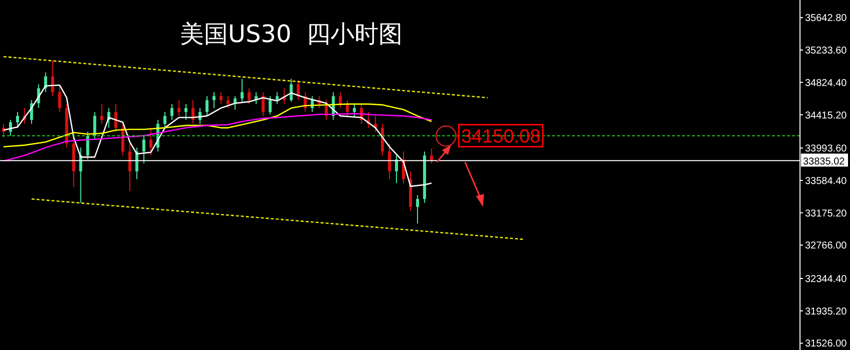 The height and width of the screenshot is (350, 850). Describe the element at coordinates (826, 312) in the screenshot. I see `y-tick-label: 31935.20` at that location.